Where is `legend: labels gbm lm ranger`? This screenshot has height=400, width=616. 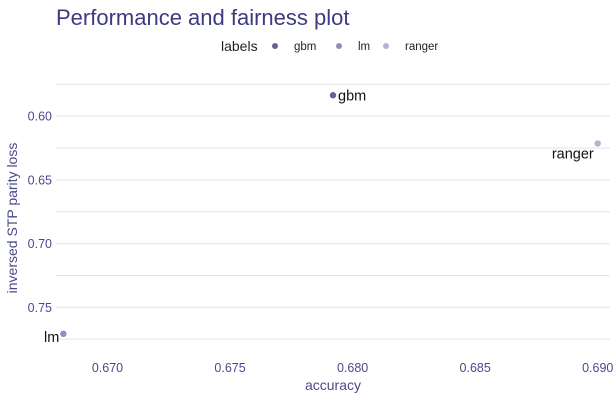
legend: labels gbm lm ranger is located at coordinates (329, 46).